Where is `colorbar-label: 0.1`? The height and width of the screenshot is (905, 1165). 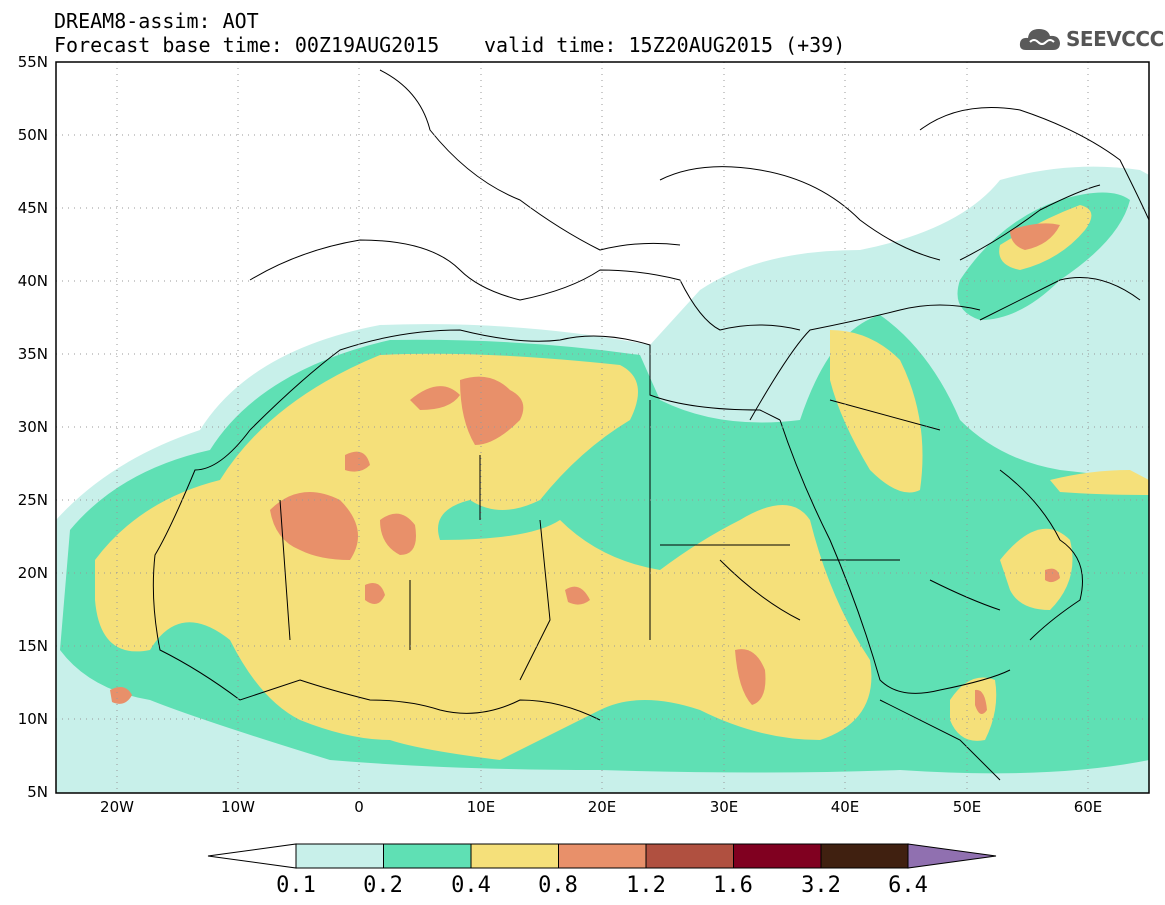 colorbar-label: 0.1 is located at coordinates (296, 885).